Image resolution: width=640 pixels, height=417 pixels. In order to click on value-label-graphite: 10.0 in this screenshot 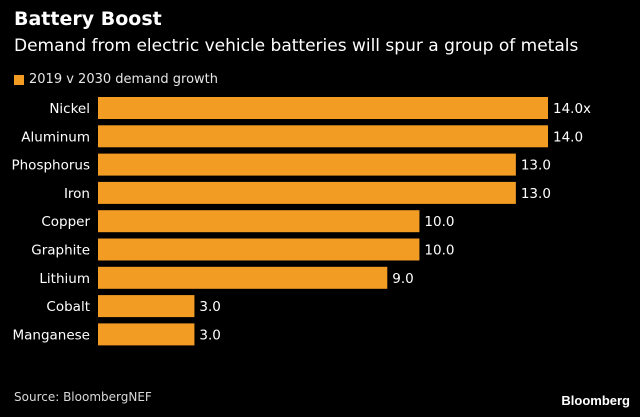, I will do `click(439, 251)`.